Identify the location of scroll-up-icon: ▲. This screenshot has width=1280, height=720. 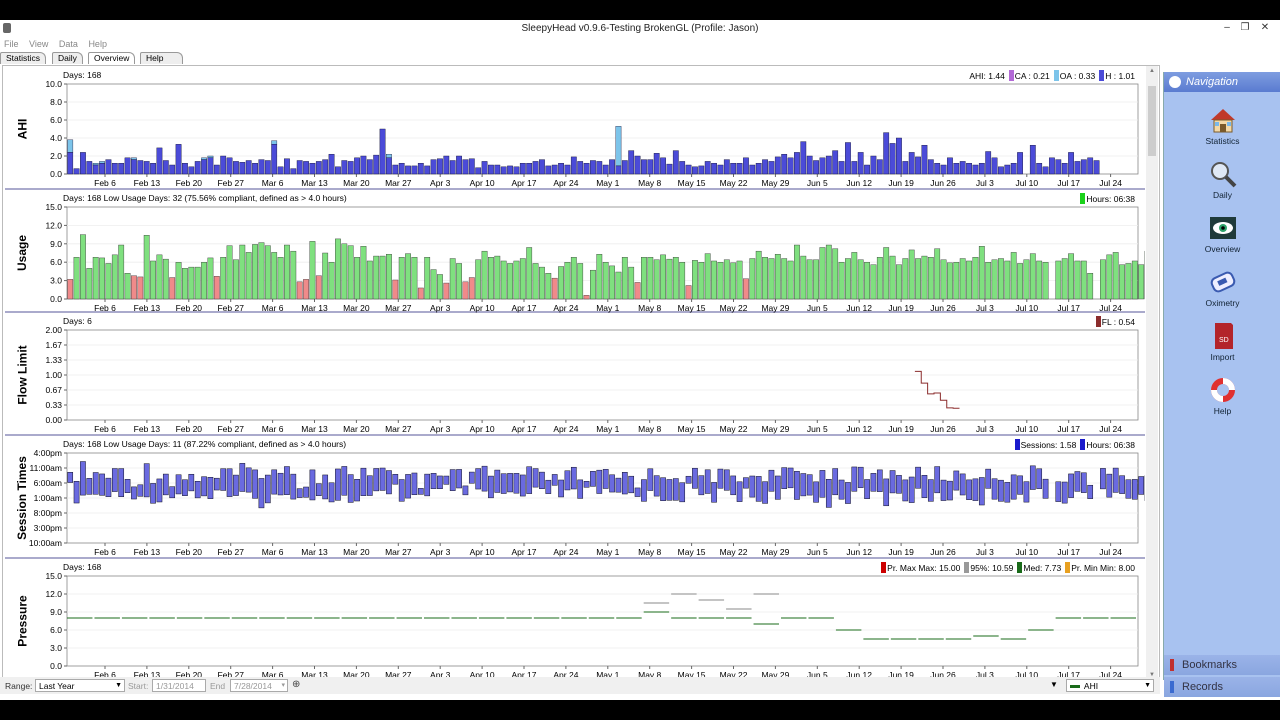
(1152, 71).